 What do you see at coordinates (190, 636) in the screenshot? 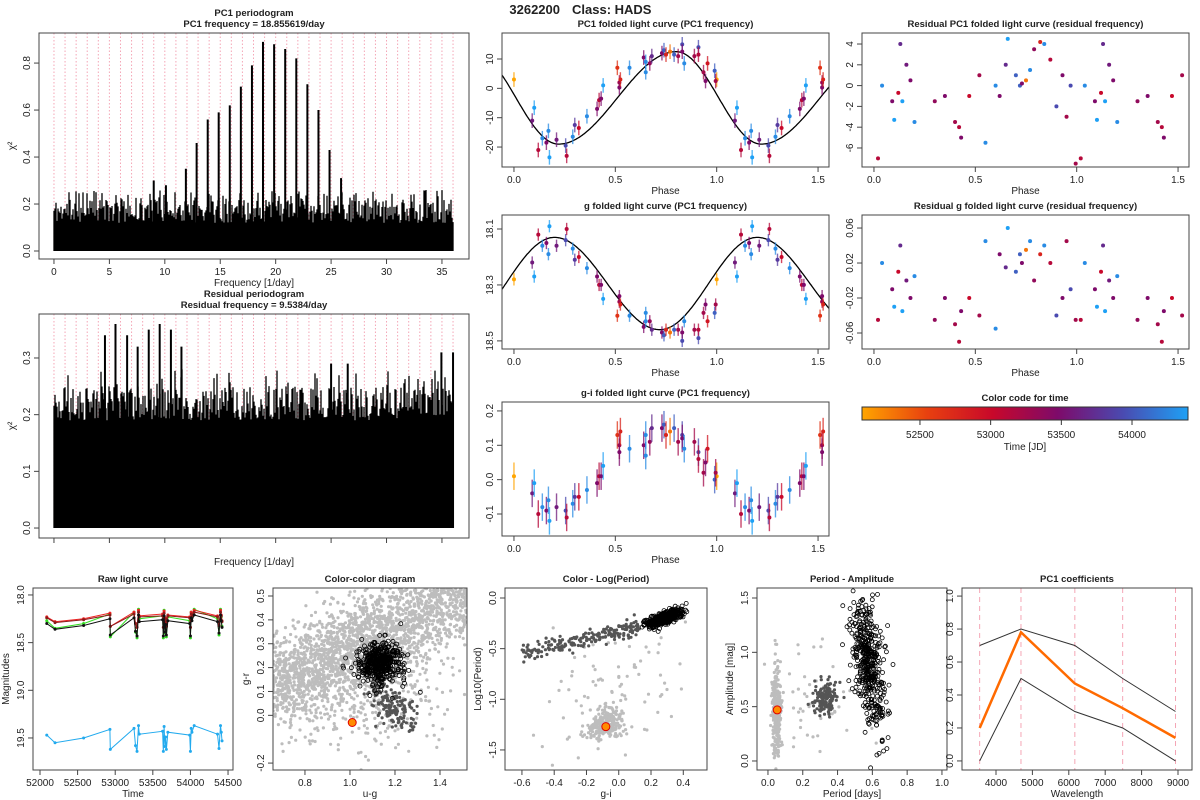
I see `light-curve-point-z` at bounding box center [190, 636].